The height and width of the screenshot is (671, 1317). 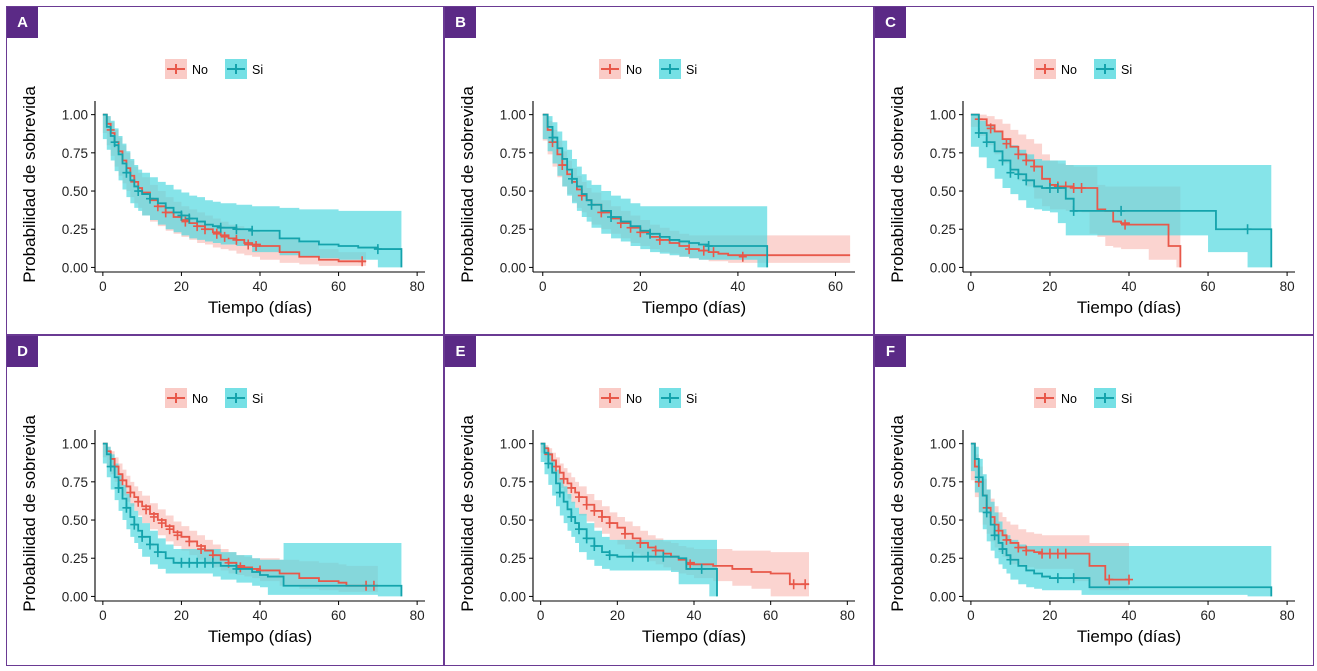 I want to click on survival-curve-si, so click(x=1121, y=519).